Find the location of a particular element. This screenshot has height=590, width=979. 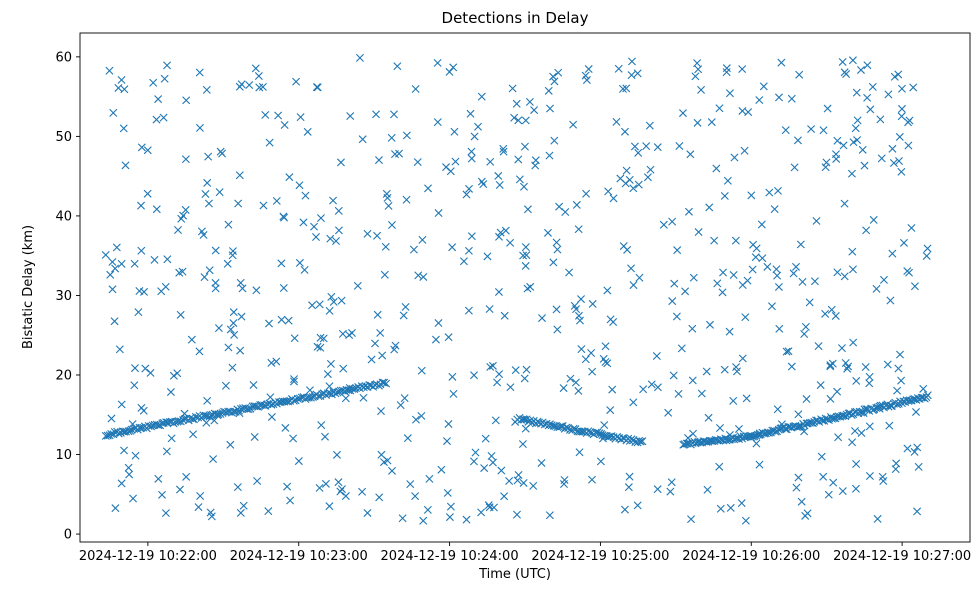

x-tick-label: 2024-12-19 10:23:00 is located at coordinates (299, 556).